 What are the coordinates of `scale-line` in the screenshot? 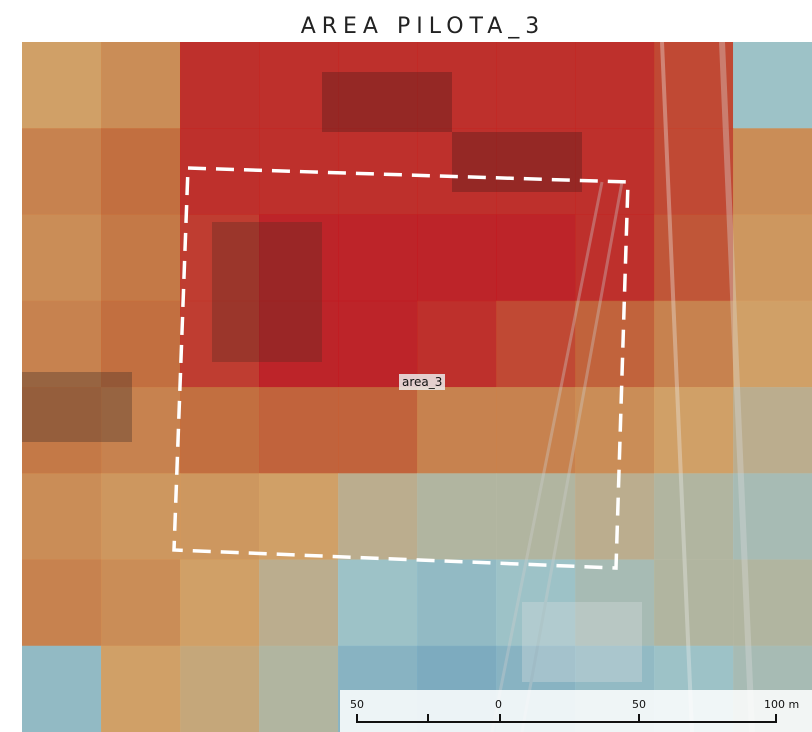 It's located at (566, 722).